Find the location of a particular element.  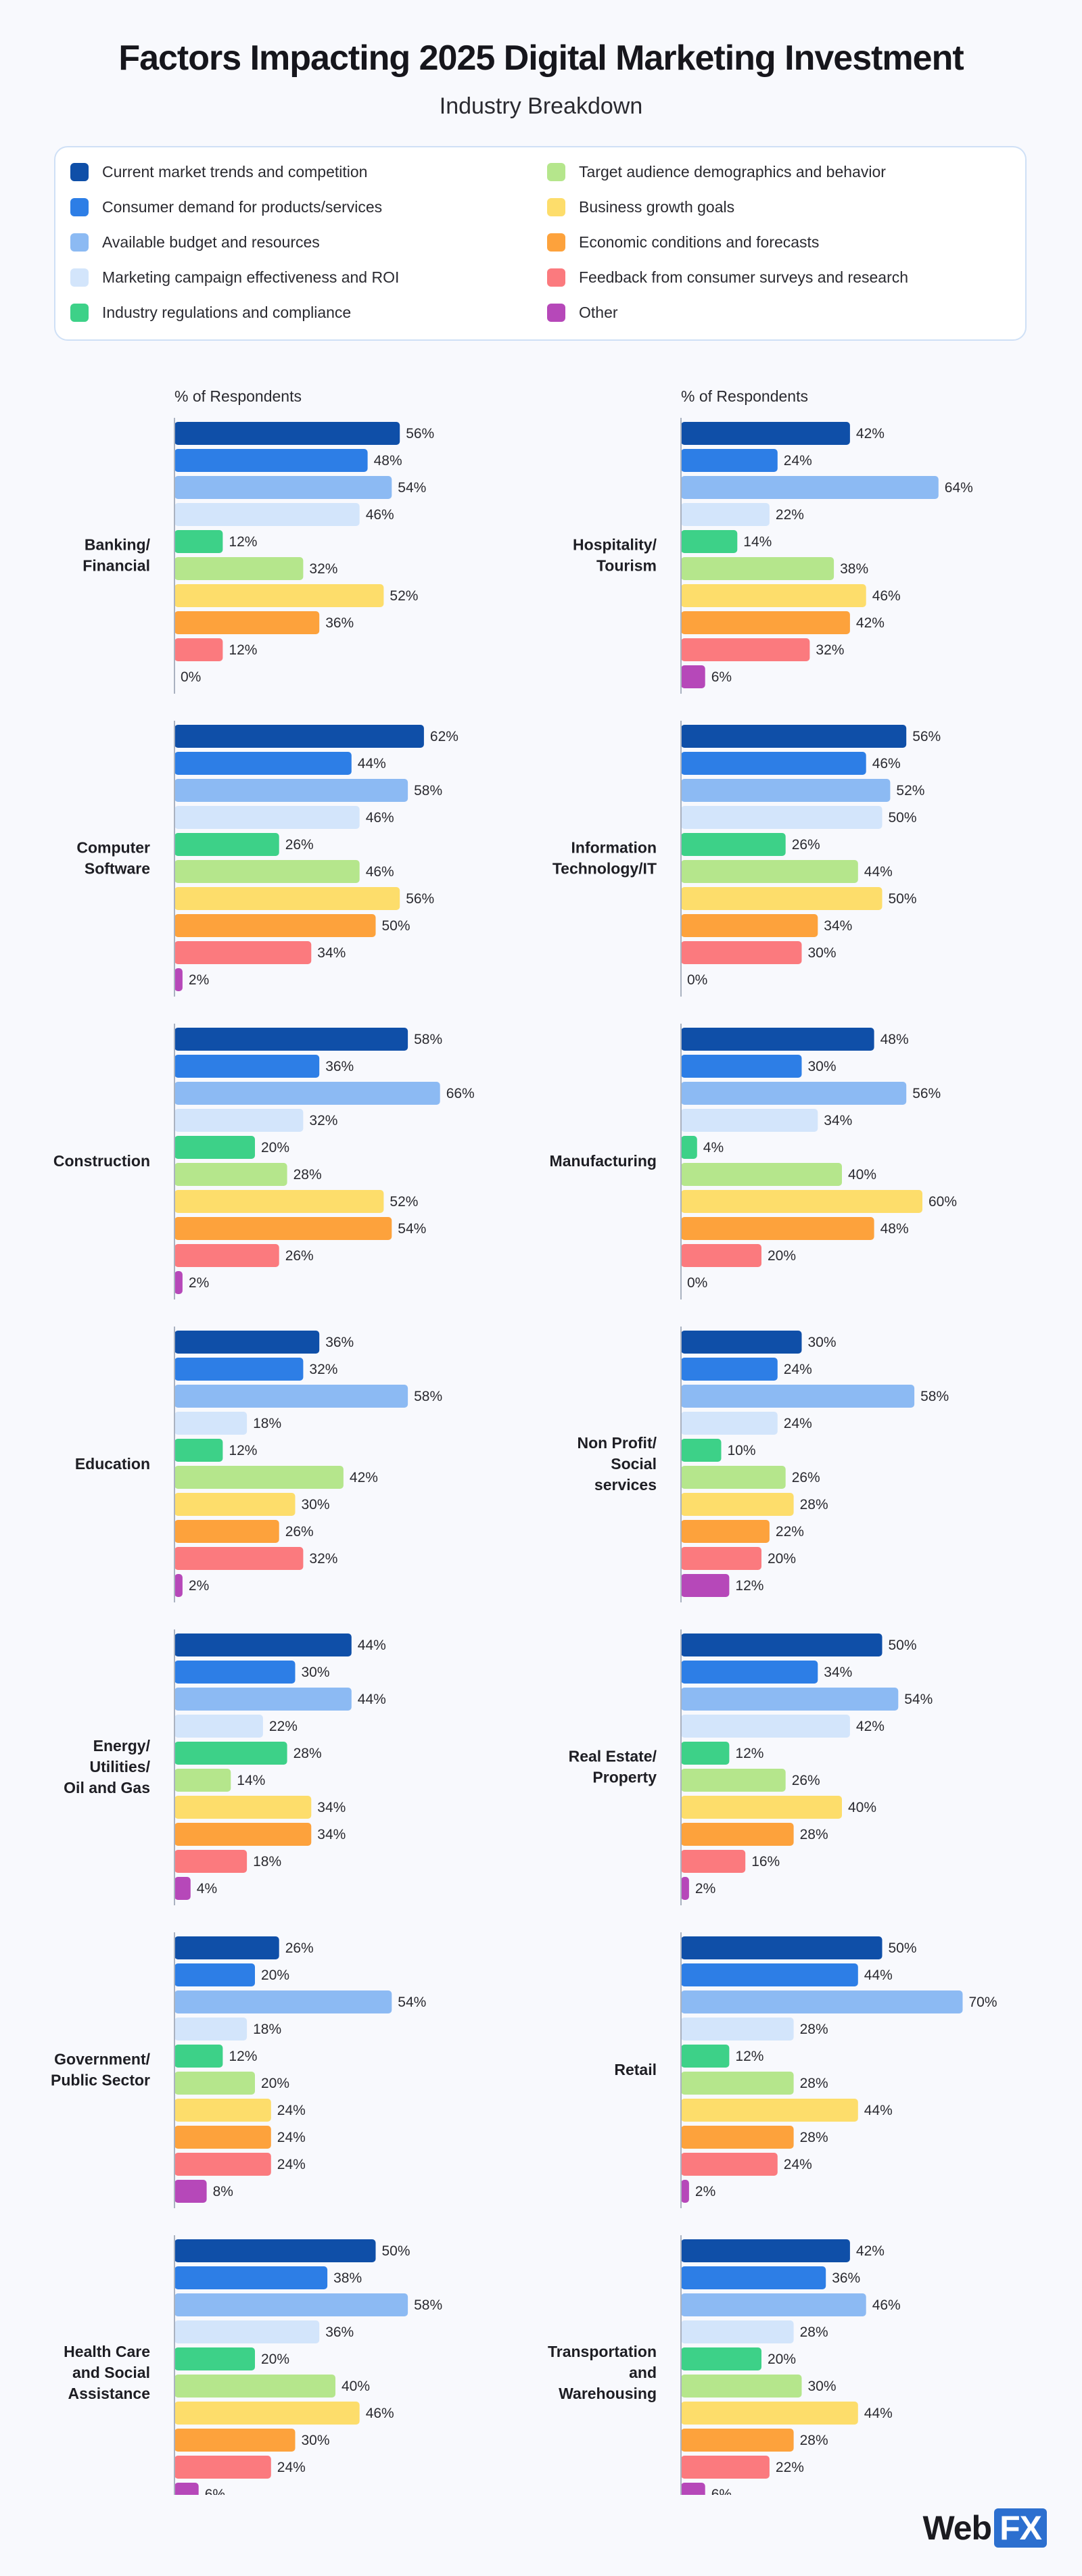

category-label: Banking/Financial is located at coordinates (116, 555).